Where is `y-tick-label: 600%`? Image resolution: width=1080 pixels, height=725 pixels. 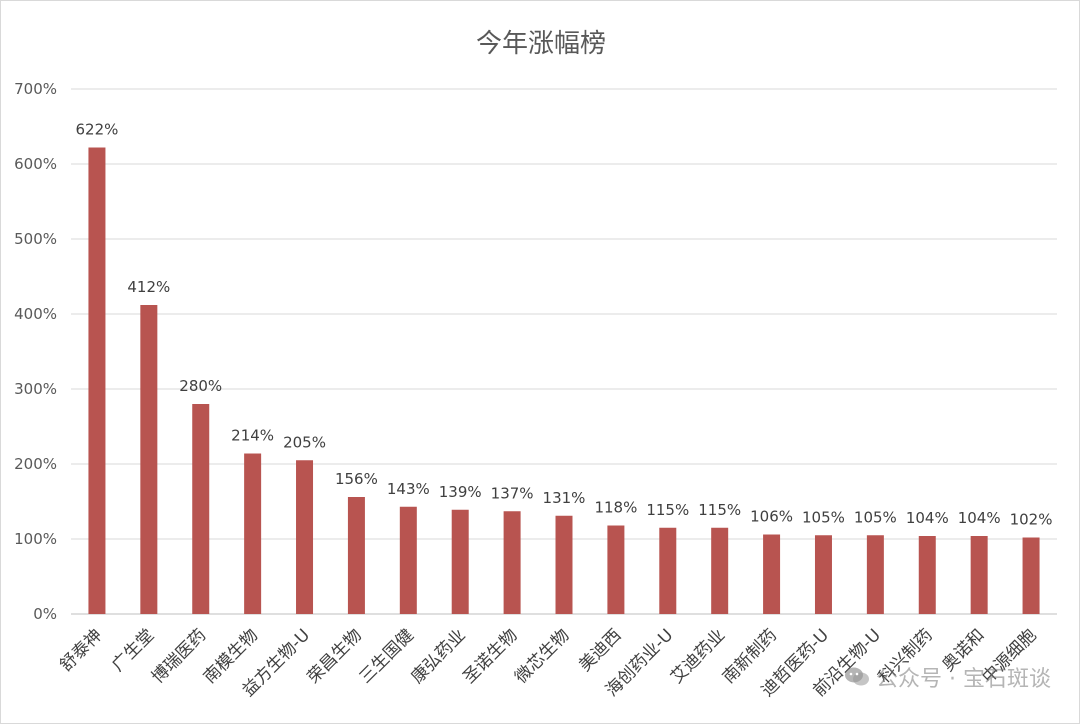
y-tick-label: 600% is located at coordinates (35, 164).